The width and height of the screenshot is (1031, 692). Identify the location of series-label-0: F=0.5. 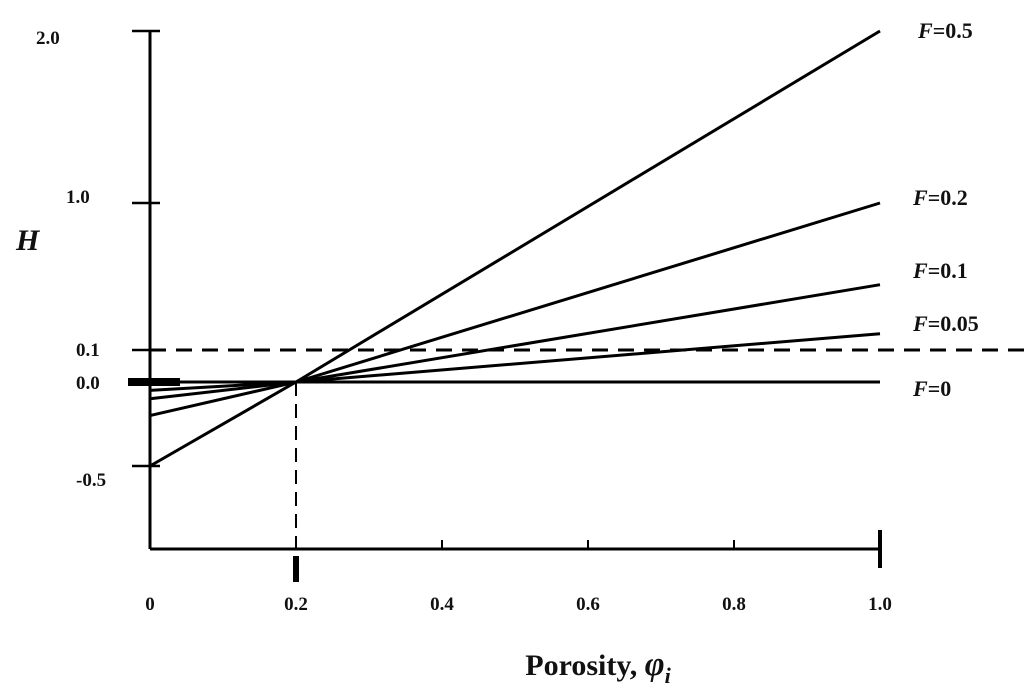
(945, 30).